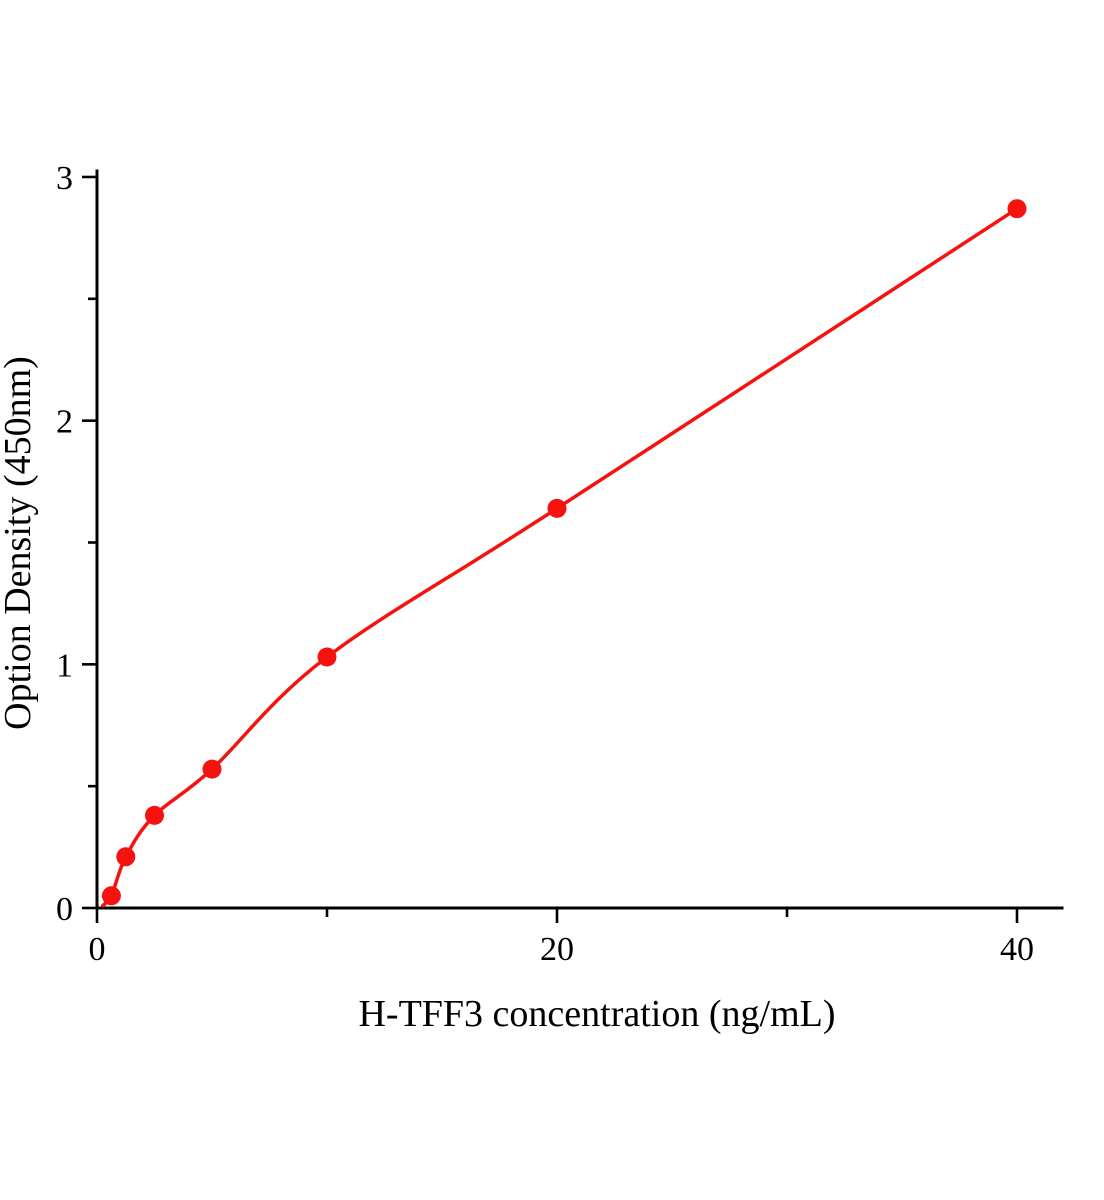 This screenshot has height=1200, width=1104. Describe the element at coordinates (64, 178) in the screenshot. I see `y-axis-tick-label: 3` at that location.